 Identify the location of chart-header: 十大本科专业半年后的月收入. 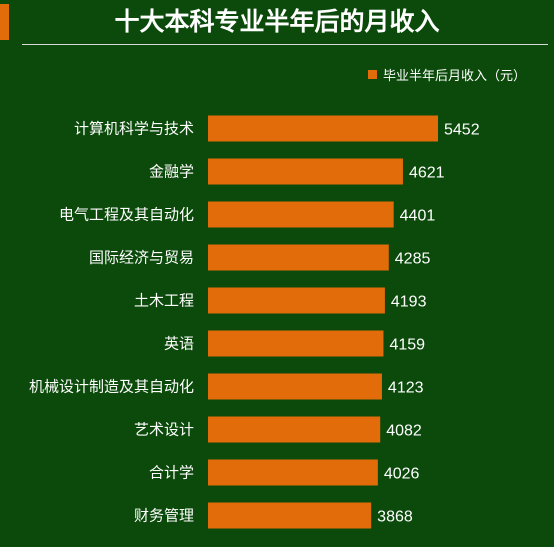
(277, 23).